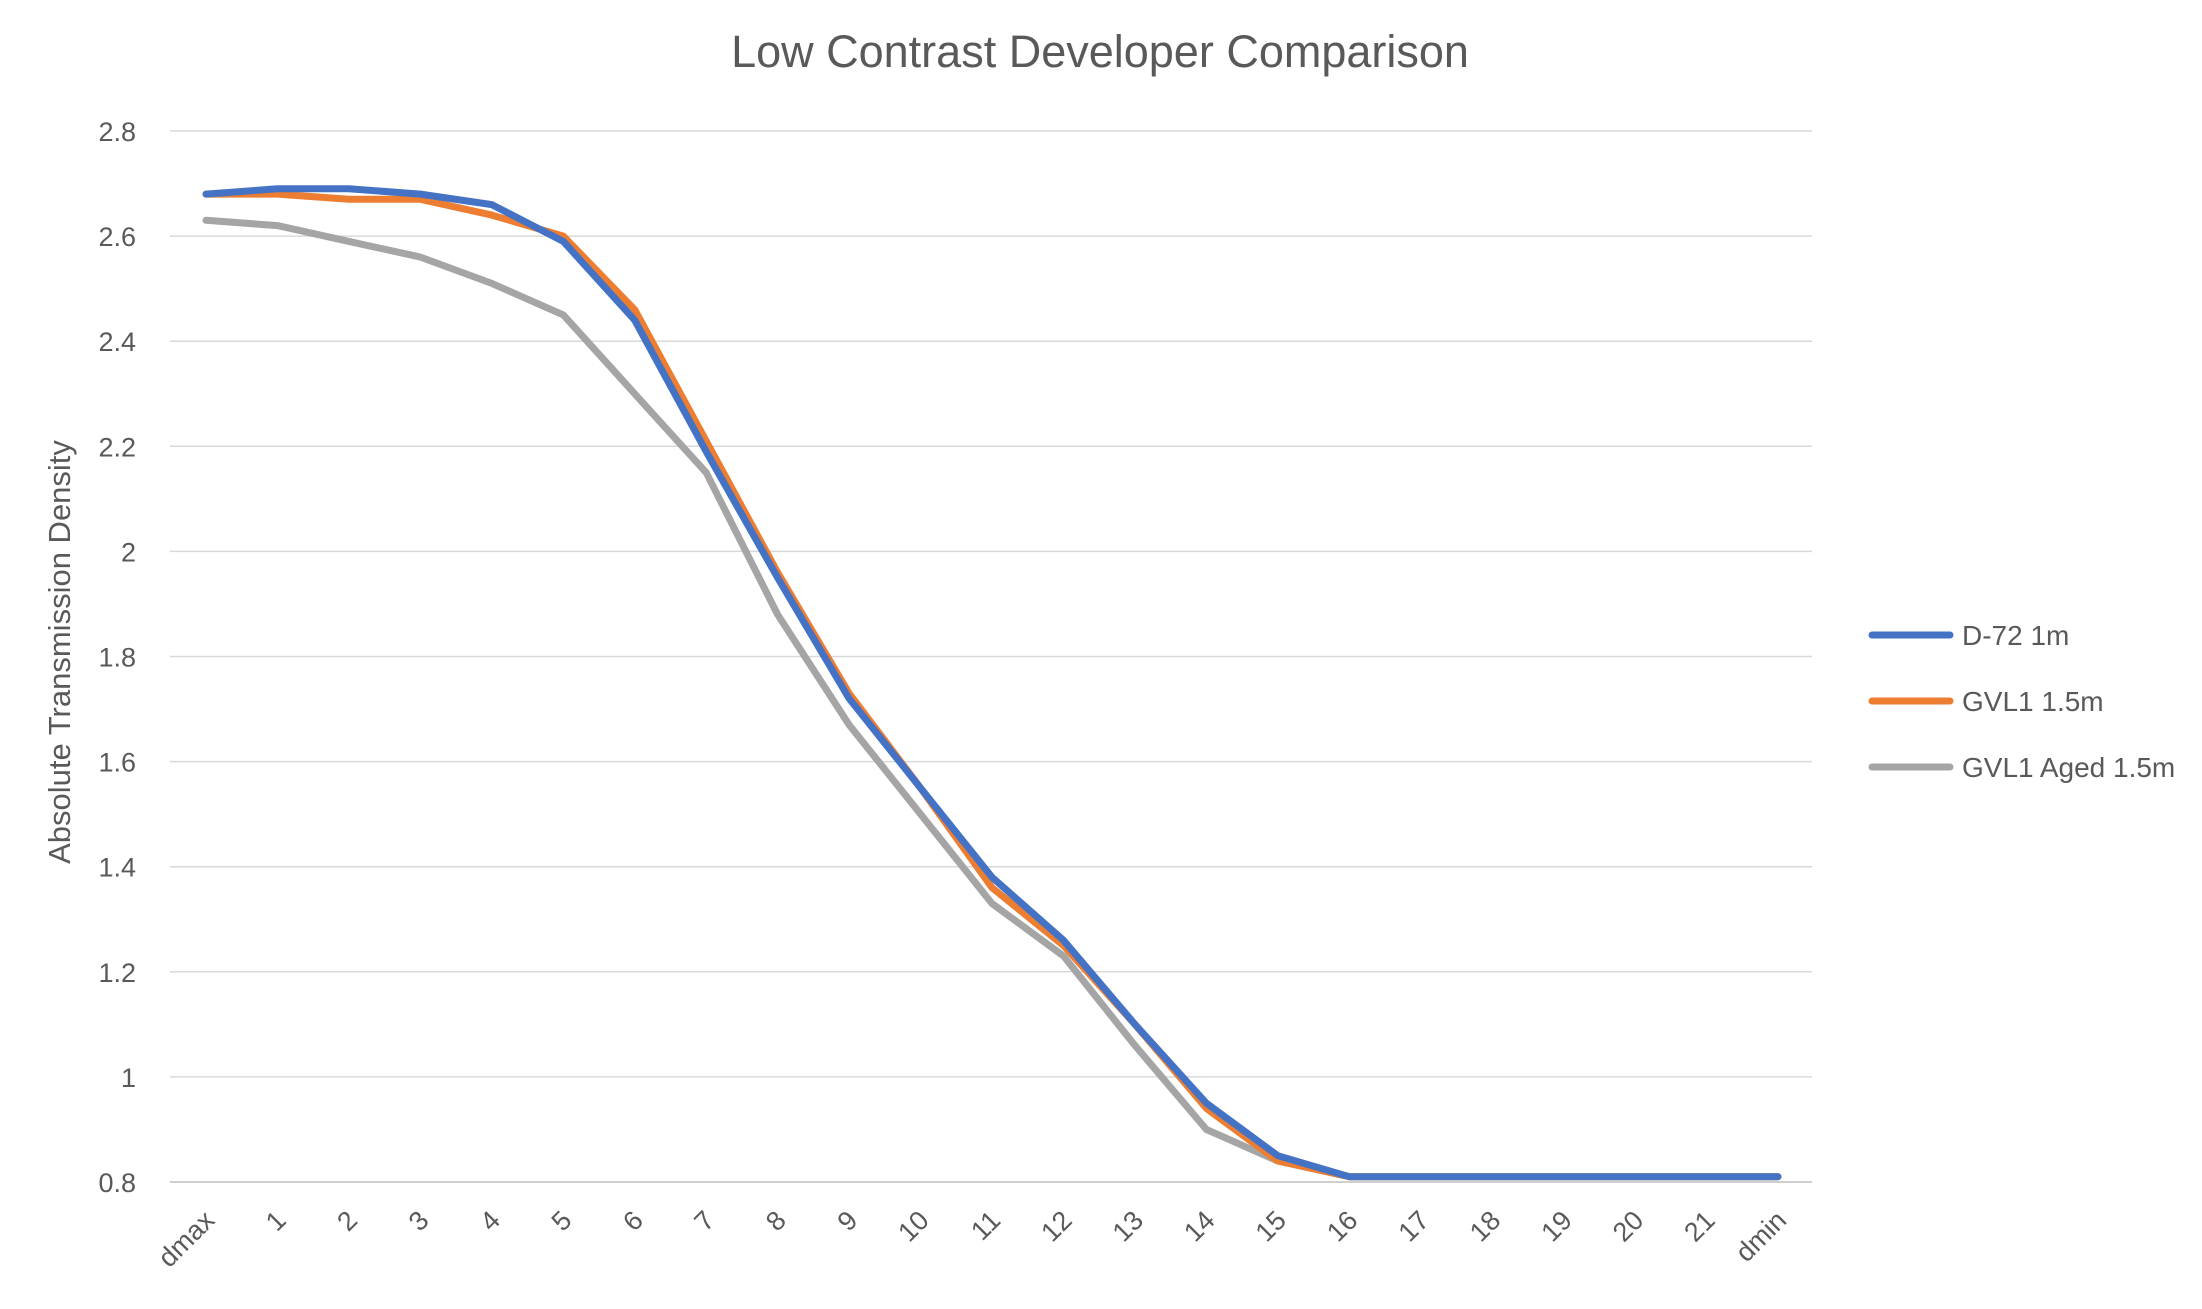  What do you see at coordinates (117, 447) in the screenshot?
I see `y-tick-label: 2.2` at bounding box center [117, 447].